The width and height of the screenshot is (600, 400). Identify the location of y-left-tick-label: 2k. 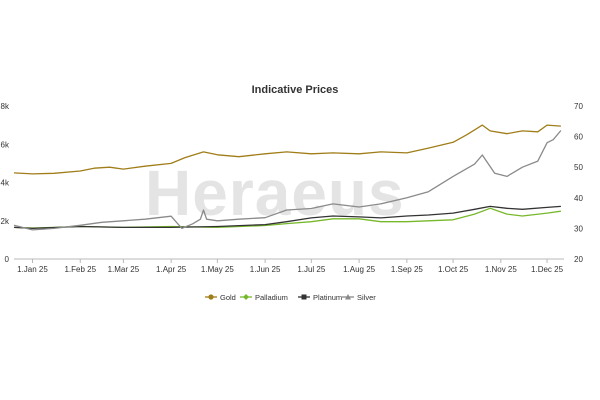
(5, 221).